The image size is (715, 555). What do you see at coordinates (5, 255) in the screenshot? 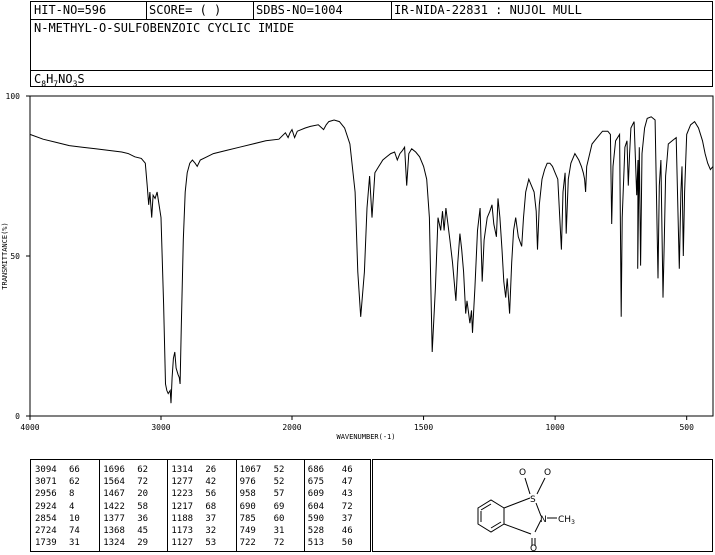
I see `y-axis-label: TRANSMITTANCE(%)` at bounding box center [5, 255].